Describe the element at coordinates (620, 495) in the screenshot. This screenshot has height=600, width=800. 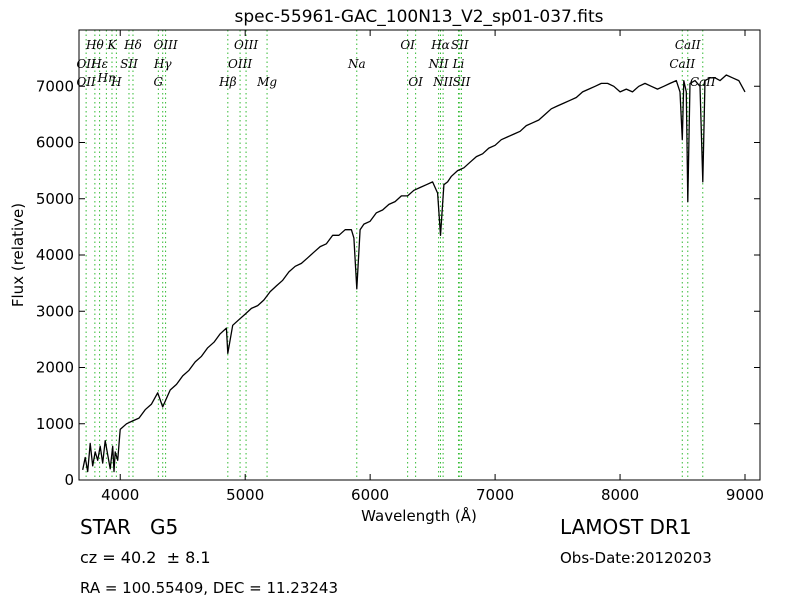
I see `x-tick-label: 8000` at that location.